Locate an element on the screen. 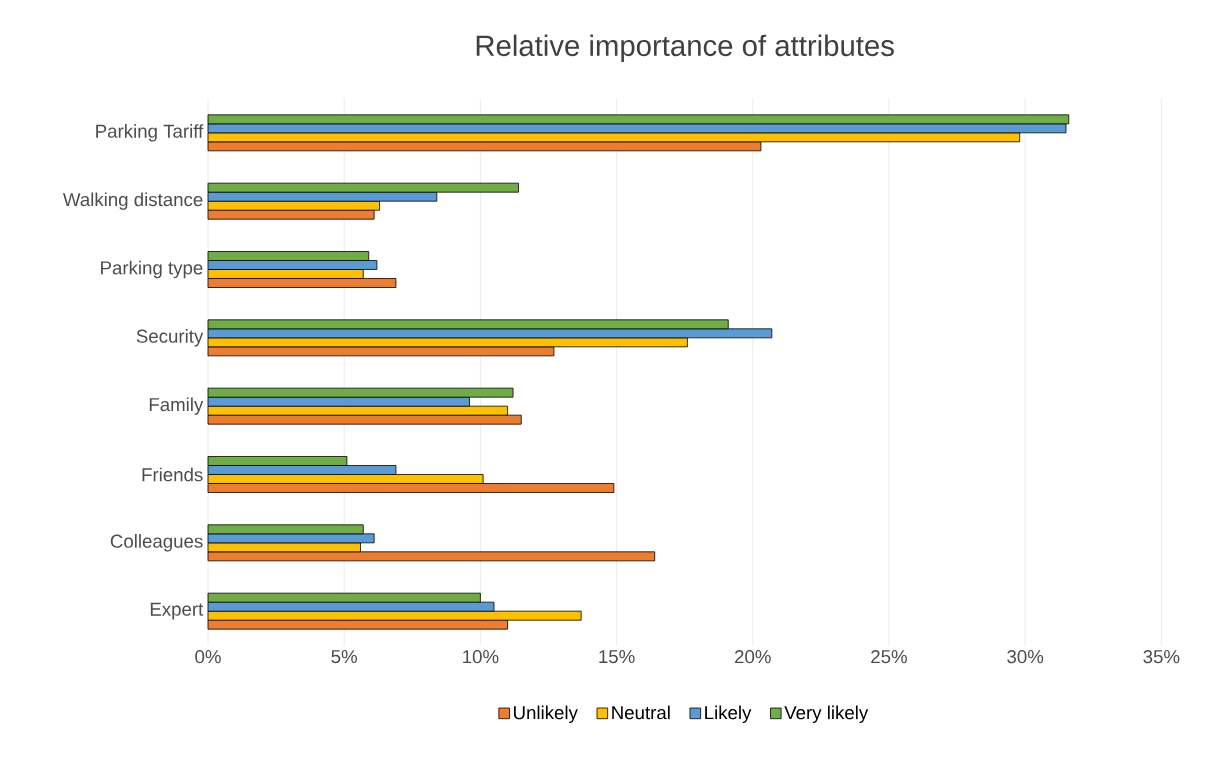 Image resolution: width=1212 pixels, height=773 pixels. legend-label: Likely is located at coordinates (728, 714).